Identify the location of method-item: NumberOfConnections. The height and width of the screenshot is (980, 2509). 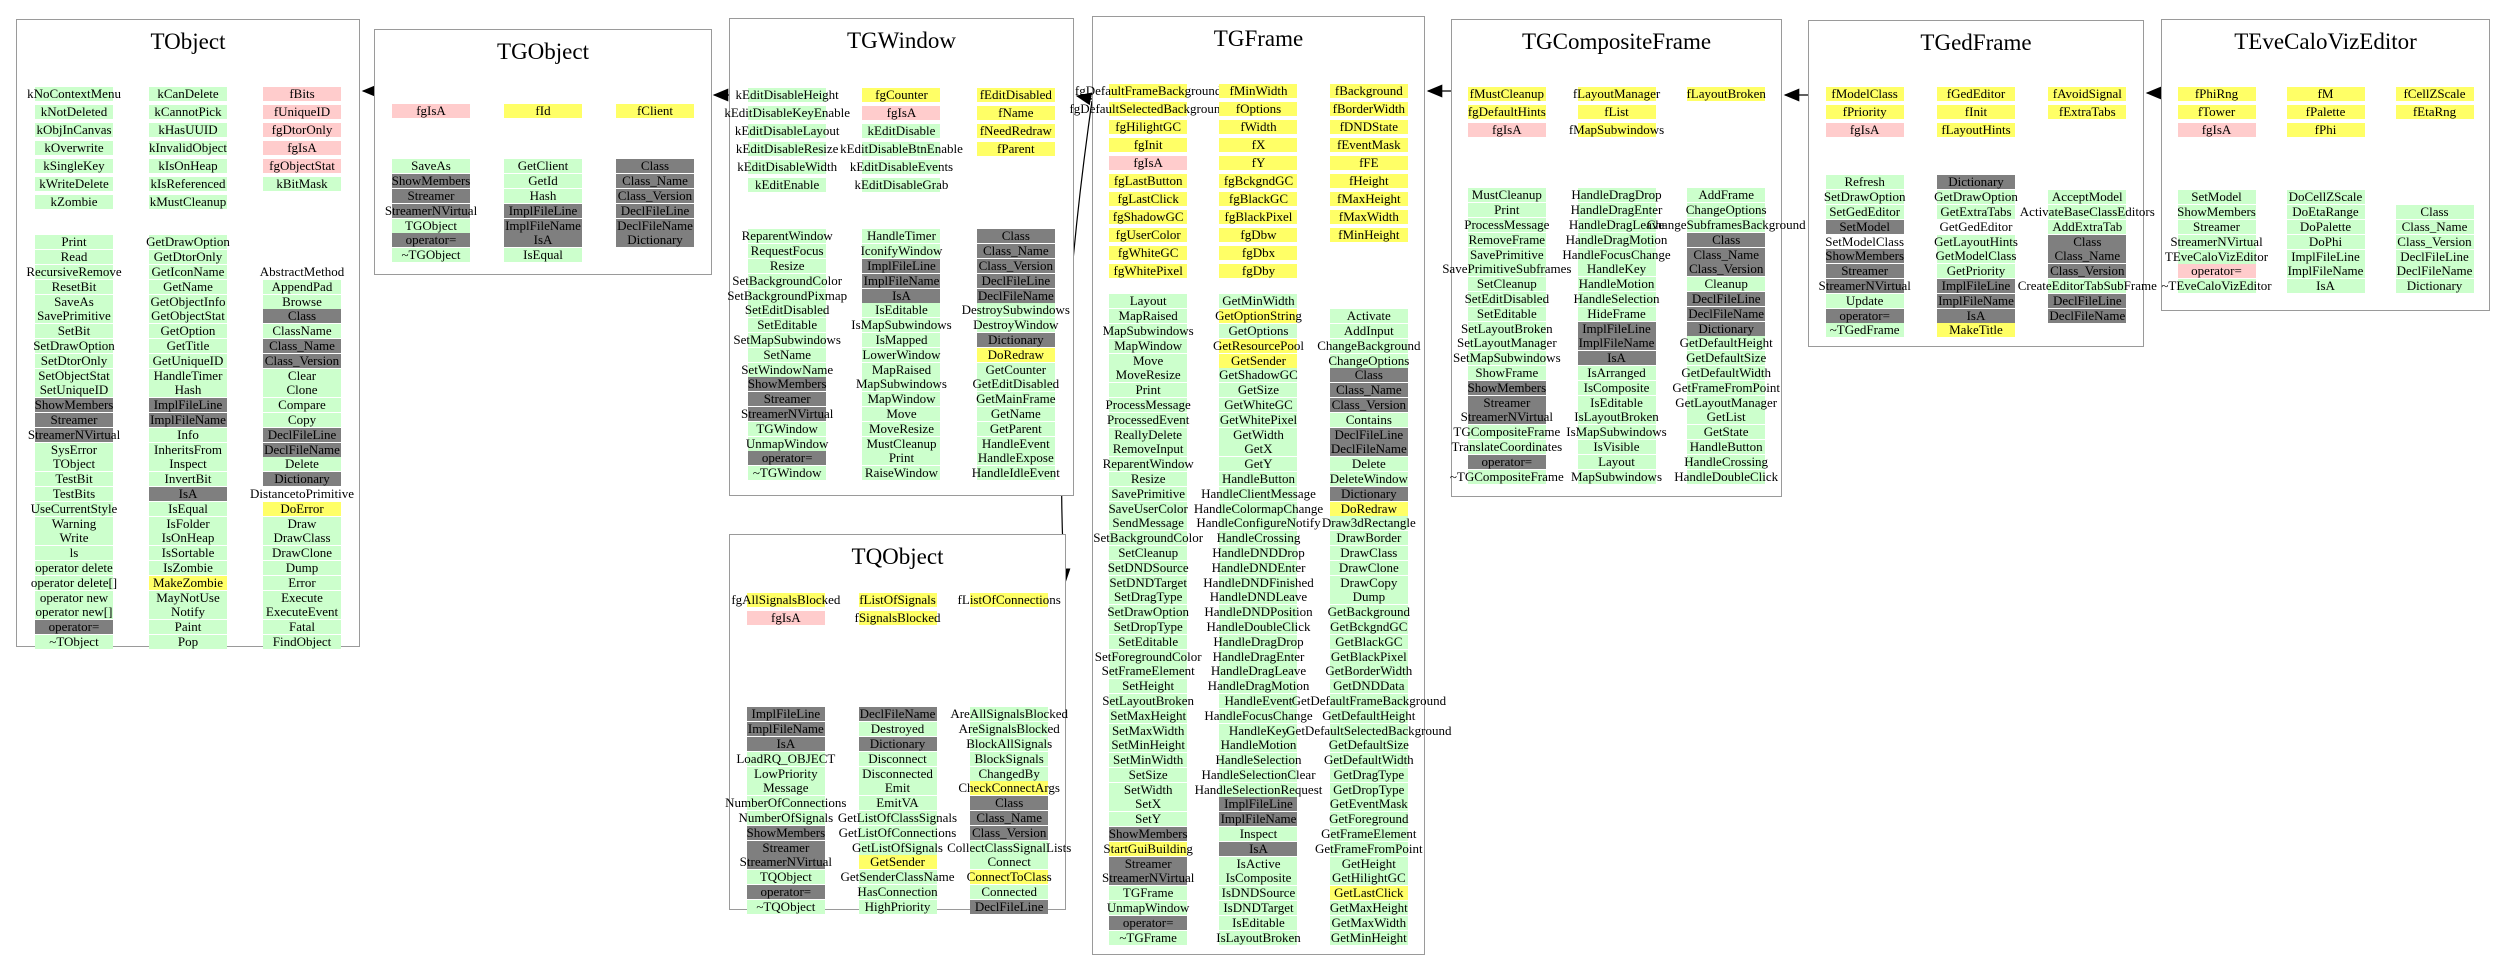
(786, 803).